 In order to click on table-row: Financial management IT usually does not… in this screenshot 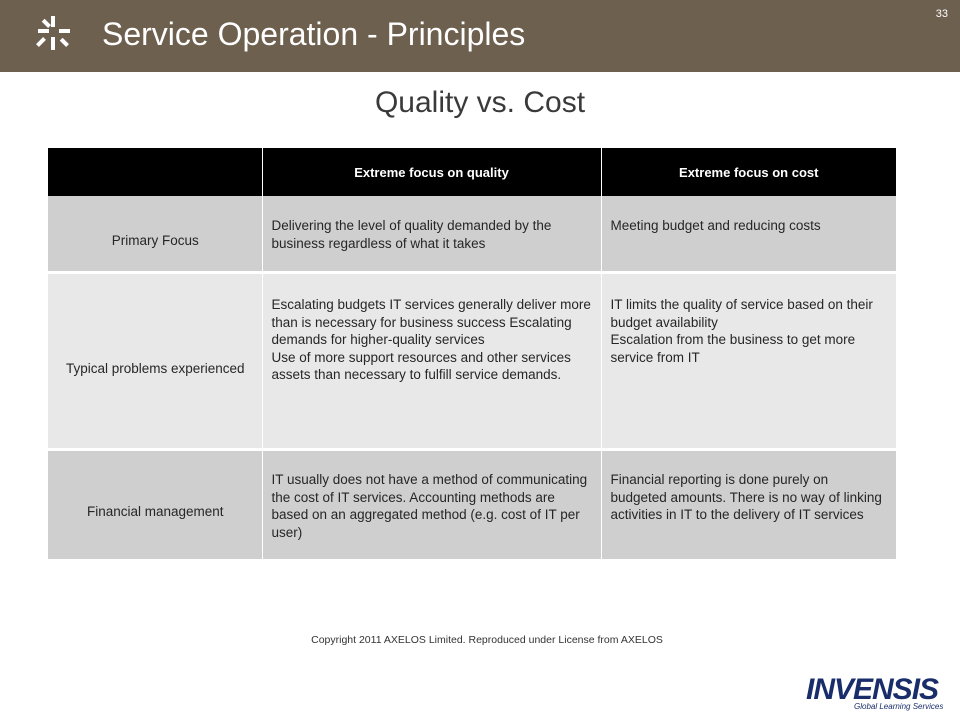, I will do `click(472, 503)`.